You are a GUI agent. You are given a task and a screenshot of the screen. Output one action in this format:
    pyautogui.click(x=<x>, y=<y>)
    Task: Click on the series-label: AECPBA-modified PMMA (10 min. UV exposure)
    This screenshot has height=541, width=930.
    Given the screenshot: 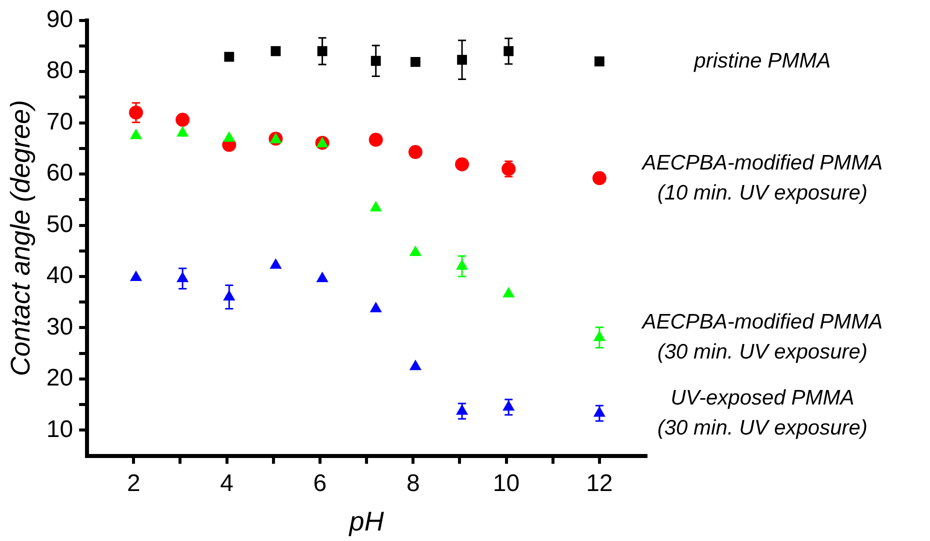 What is the action you would take?
    pyautogui.click(x=762, y=178)
    